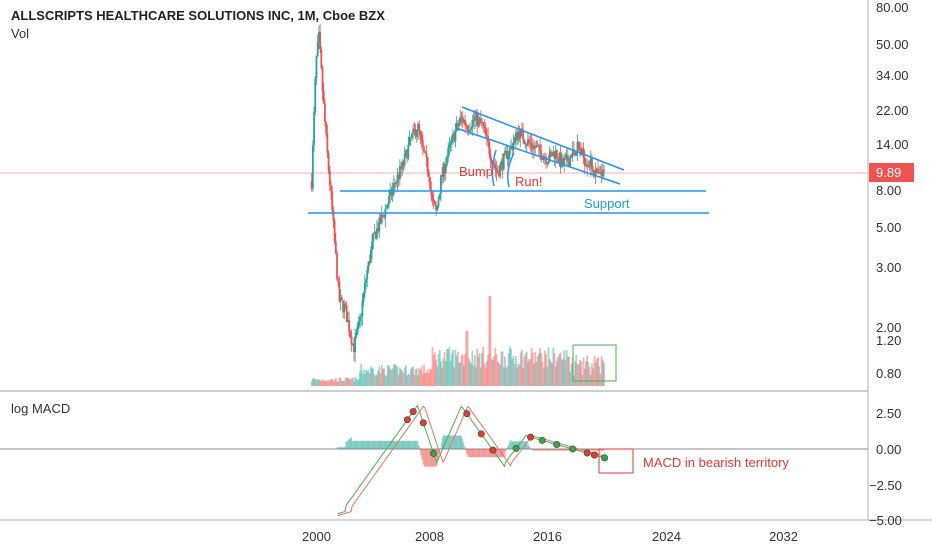 The width and height of the screenshot is (932, 550). What do you see at coordinates (531, 437) in the screenshot?
I see `bearish-cross-marker` at bounding box center [531, 437].